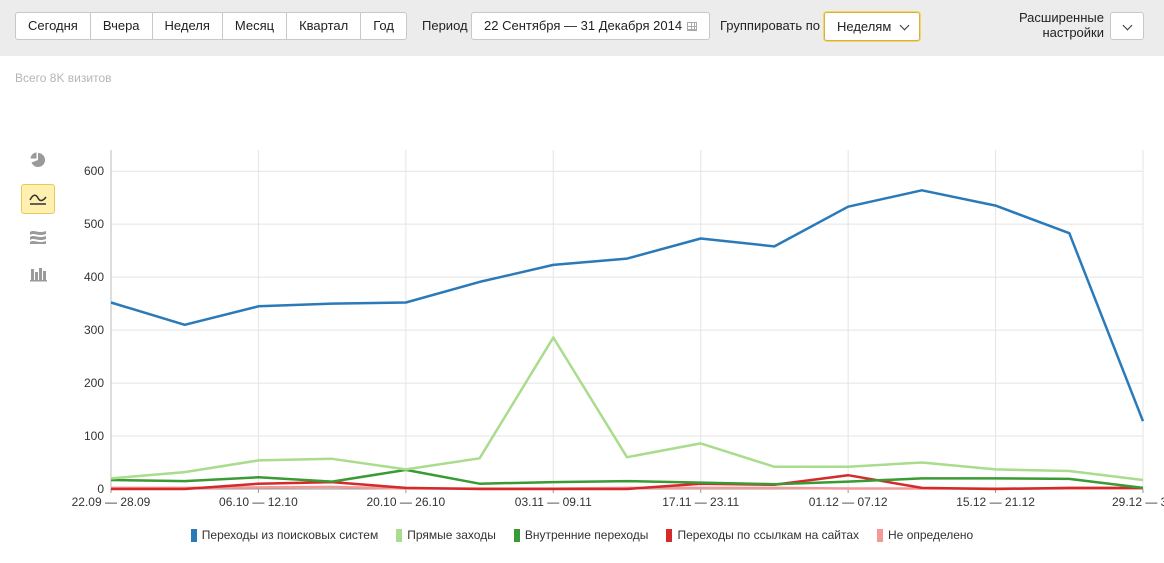  What do you see at coordinates (254, 26) in the screenshot?
I see `preset-month-button: Месяц` at bounding box center [254, 26].